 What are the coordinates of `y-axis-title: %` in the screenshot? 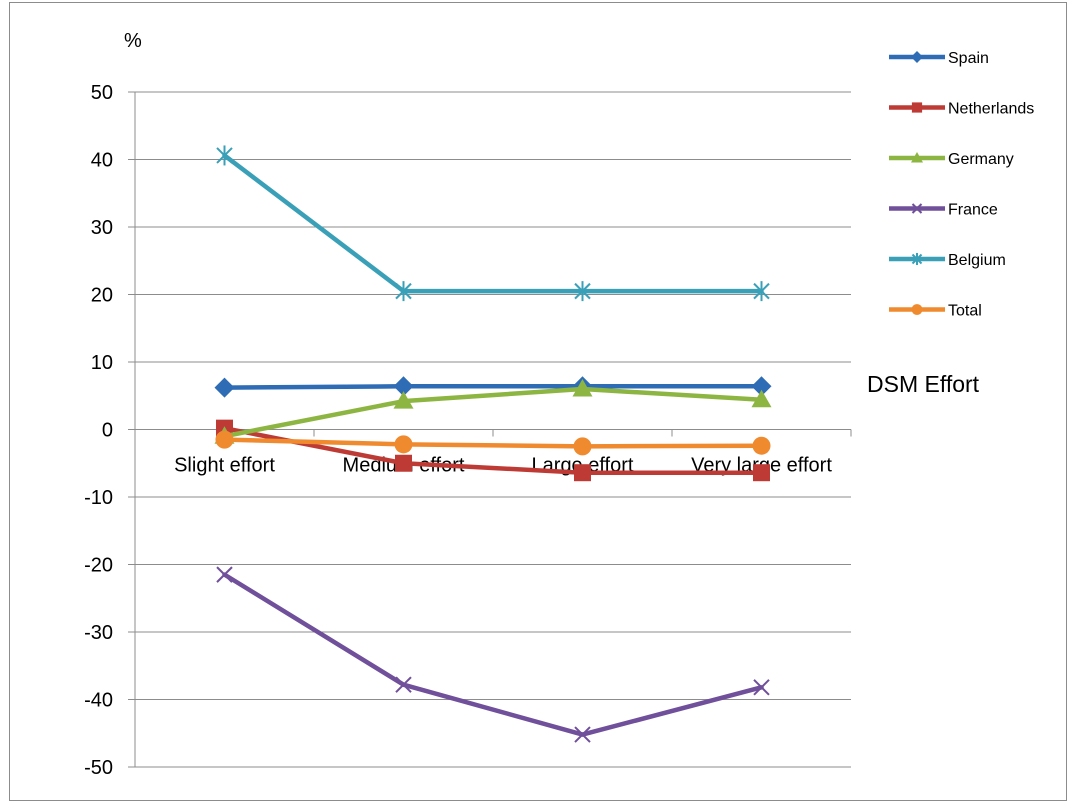 It's located at (133, 41).